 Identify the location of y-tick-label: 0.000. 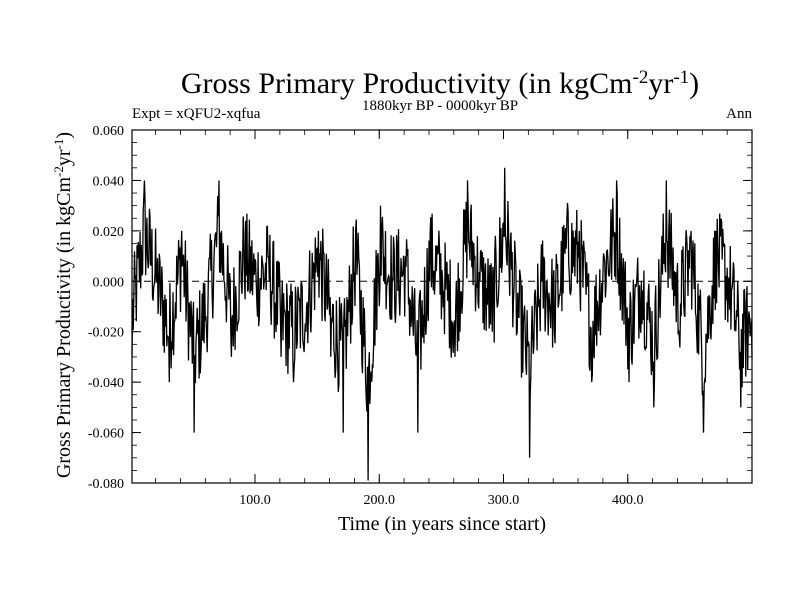
(109, 282).